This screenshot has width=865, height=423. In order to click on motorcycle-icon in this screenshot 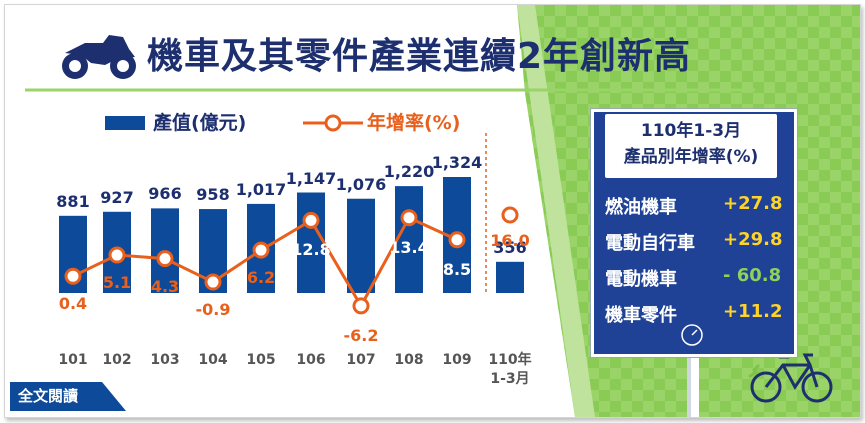, I will do `click(99, 57)`.